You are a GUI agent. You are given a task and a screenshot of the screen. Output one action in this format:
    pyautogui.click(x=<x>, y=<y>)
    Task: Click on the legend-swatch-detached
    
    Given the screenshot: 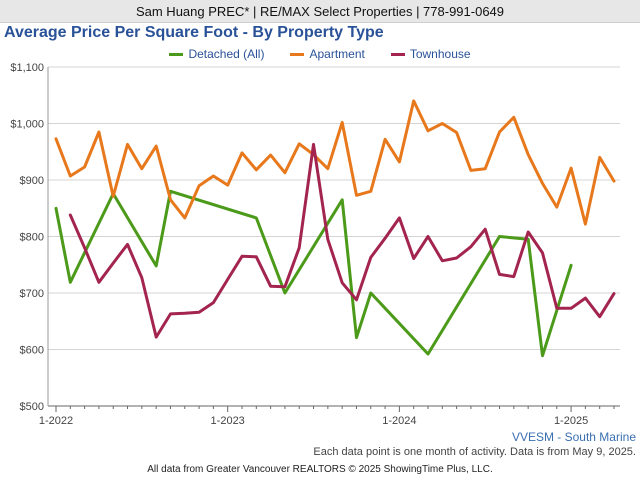 What is the action you would take?
    pyautogui.click(x=176, y=54)
    